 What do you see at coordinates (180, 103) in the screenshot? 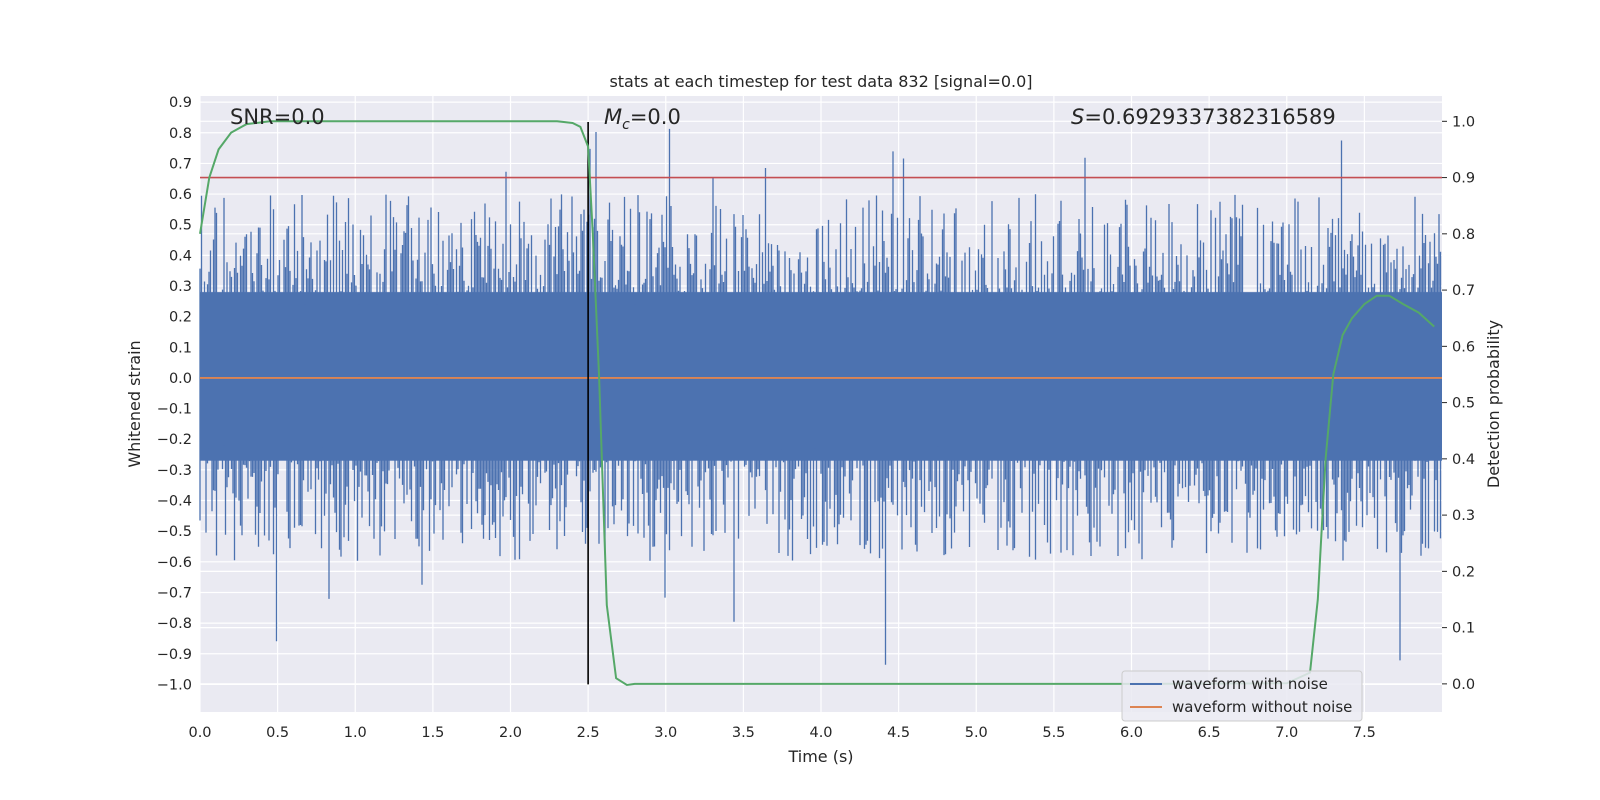
I see `y-tick-label: 0.9` at bounding box center [180, 103].